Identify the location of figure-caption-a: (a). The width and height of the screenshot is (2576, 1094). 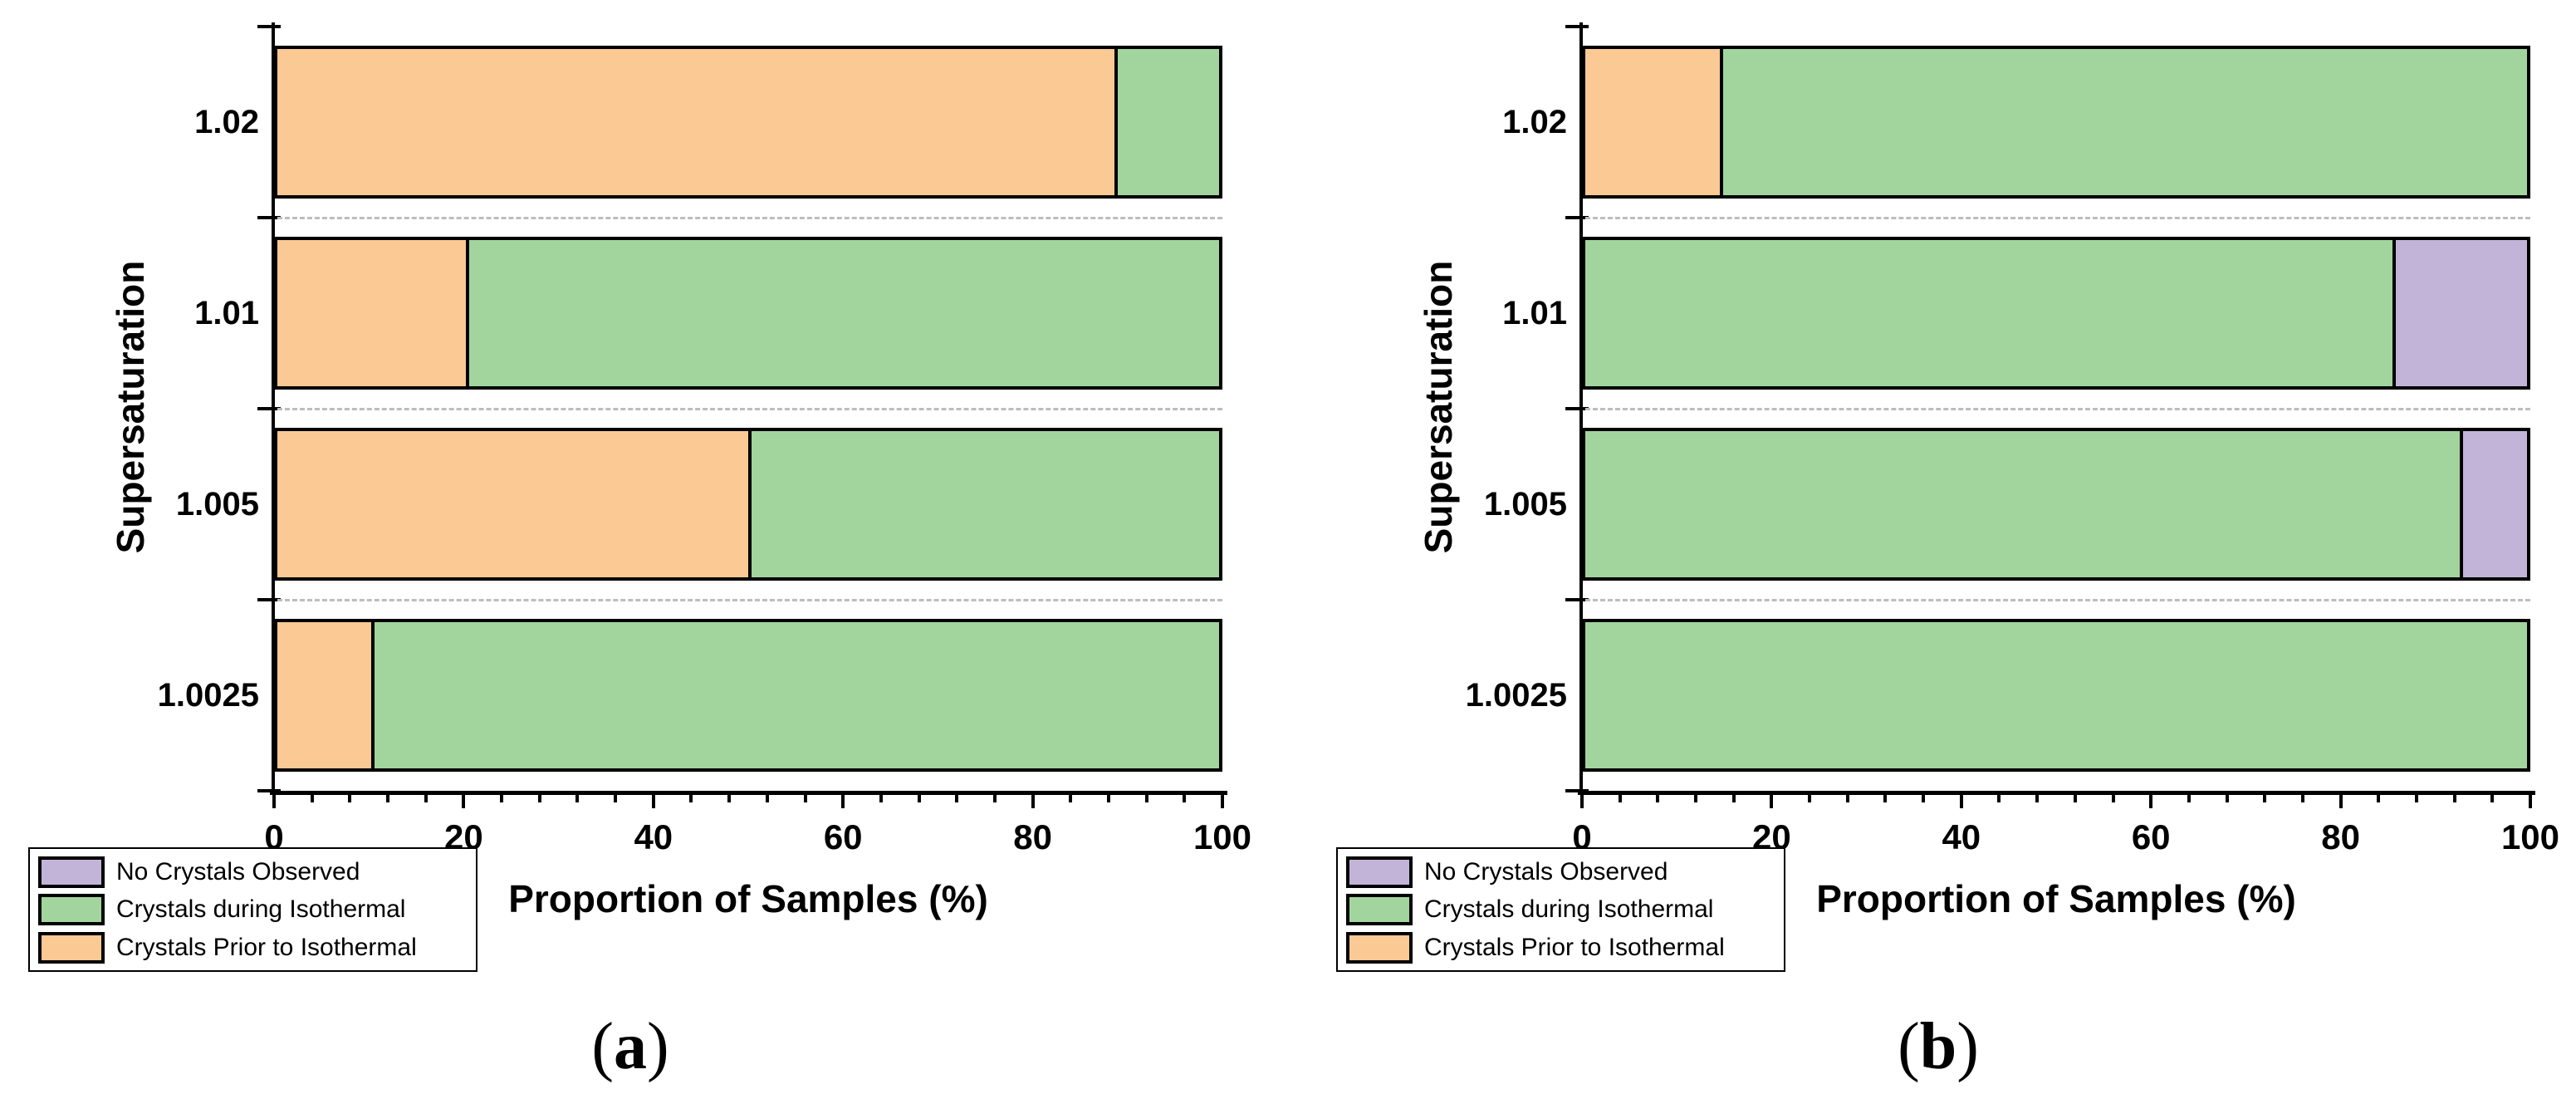
(630, 1047).